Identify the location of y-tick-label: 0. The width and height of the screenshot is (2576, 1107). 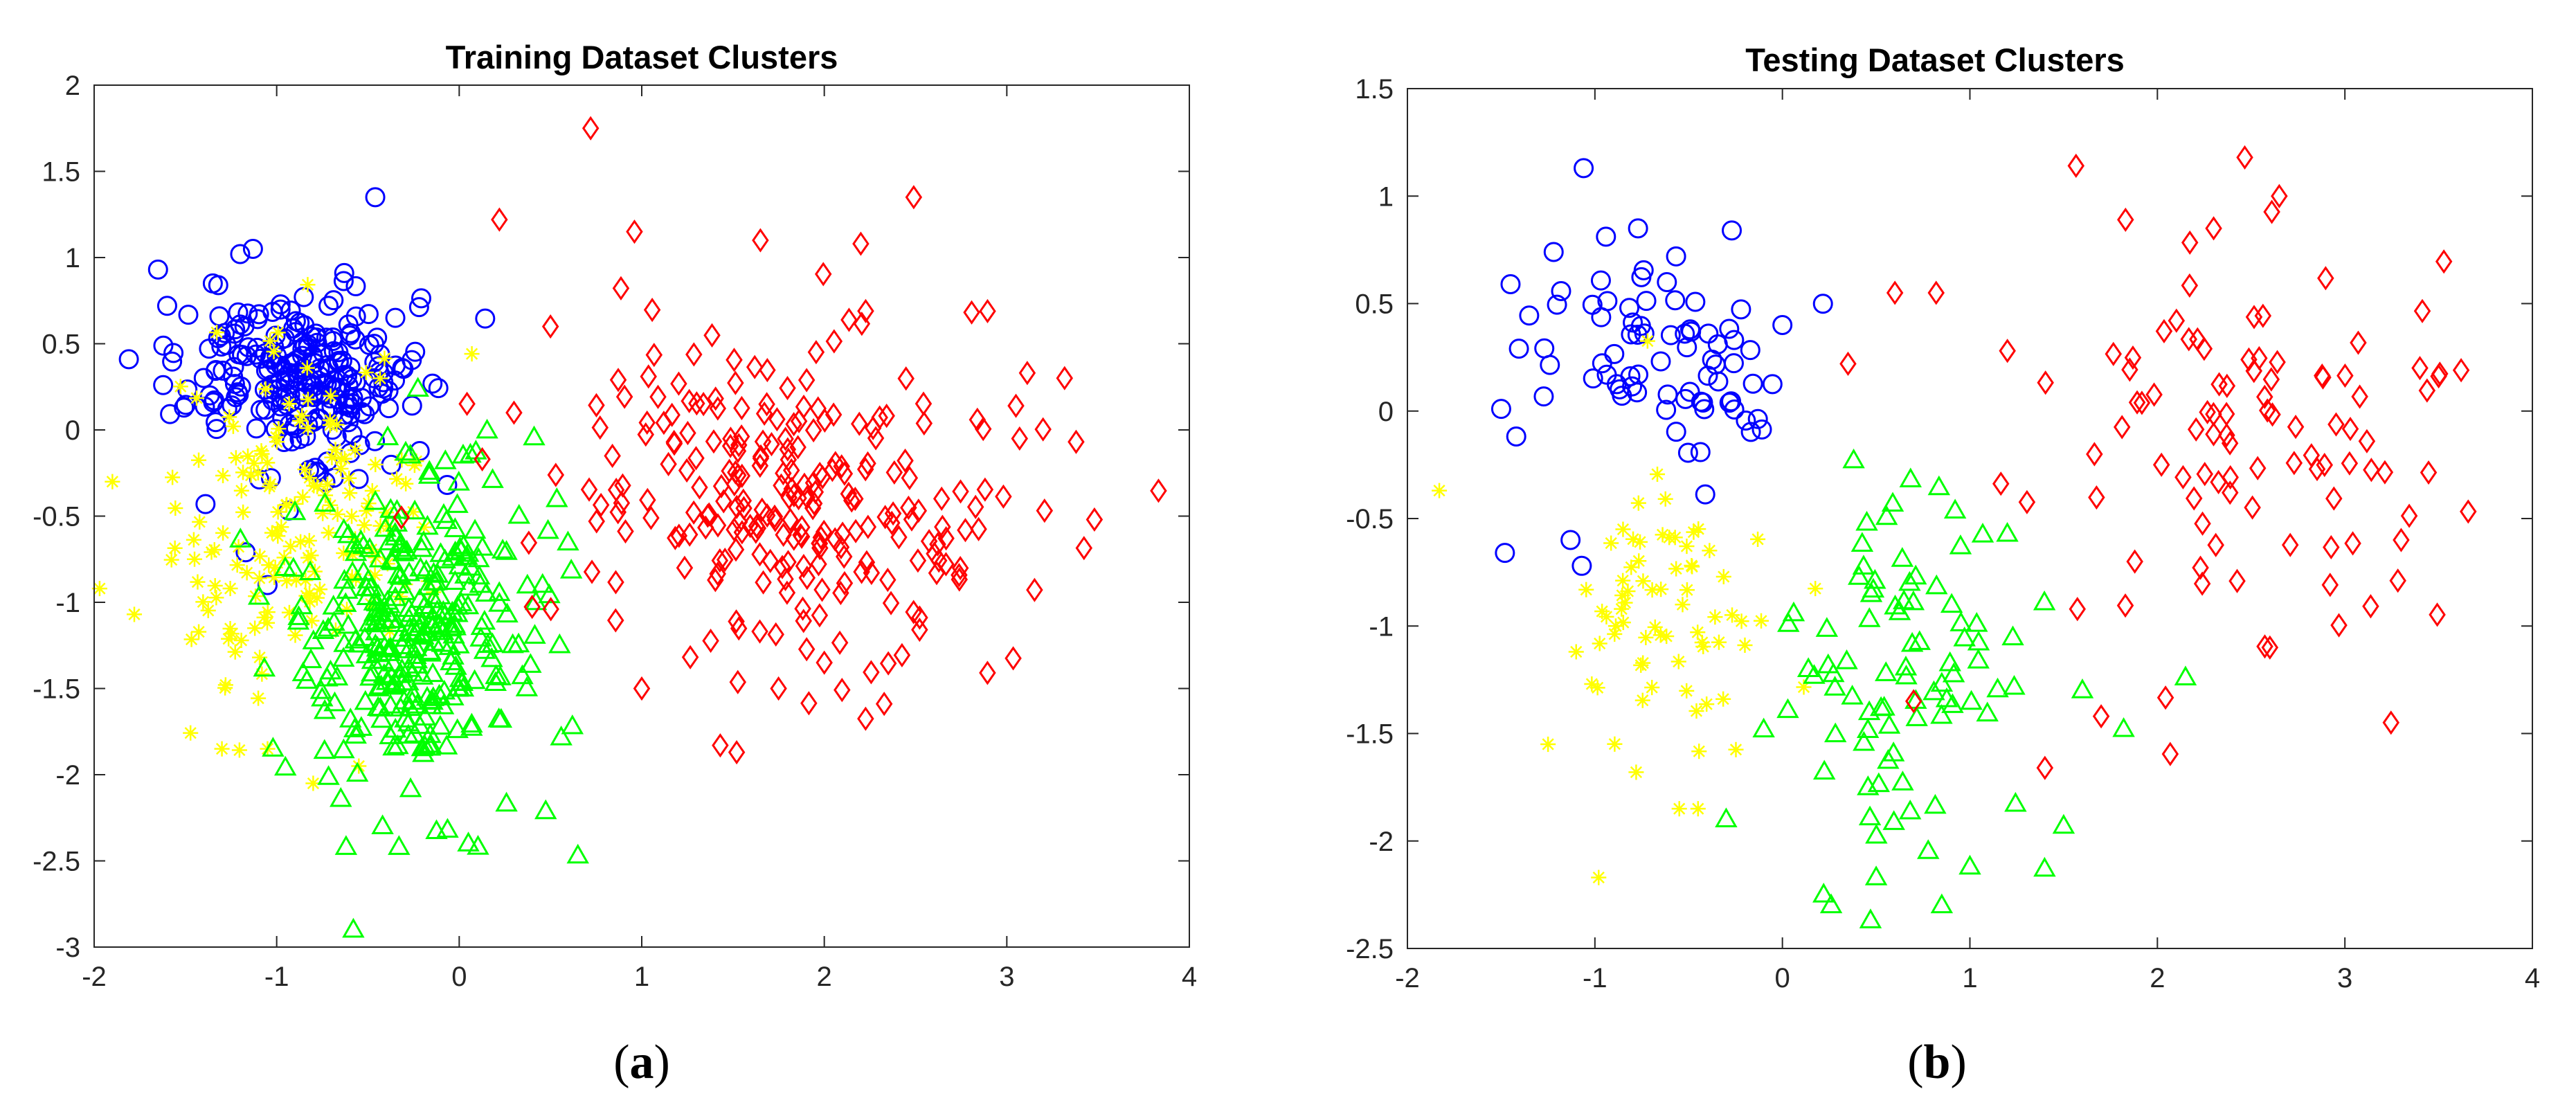
(72, 430).